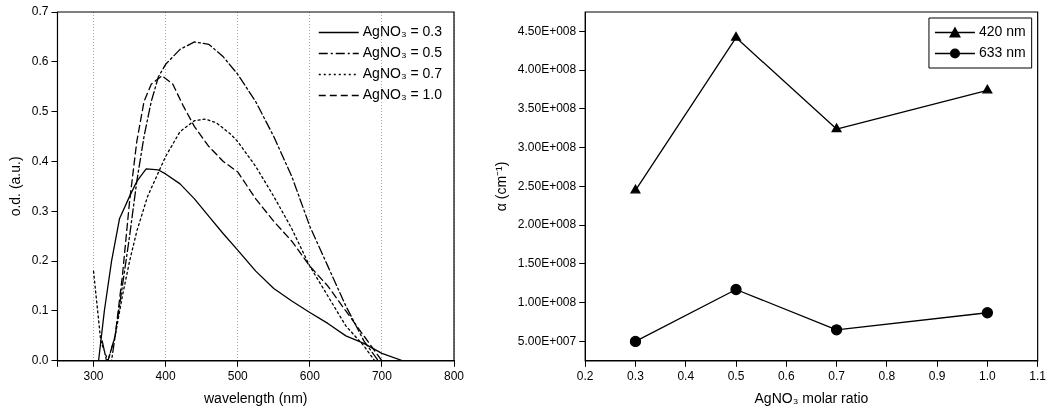 Image resolution: width=1049 pixels, height=416 pixels. I want to click on x-tick-label: 0.9, so click(937, 376).